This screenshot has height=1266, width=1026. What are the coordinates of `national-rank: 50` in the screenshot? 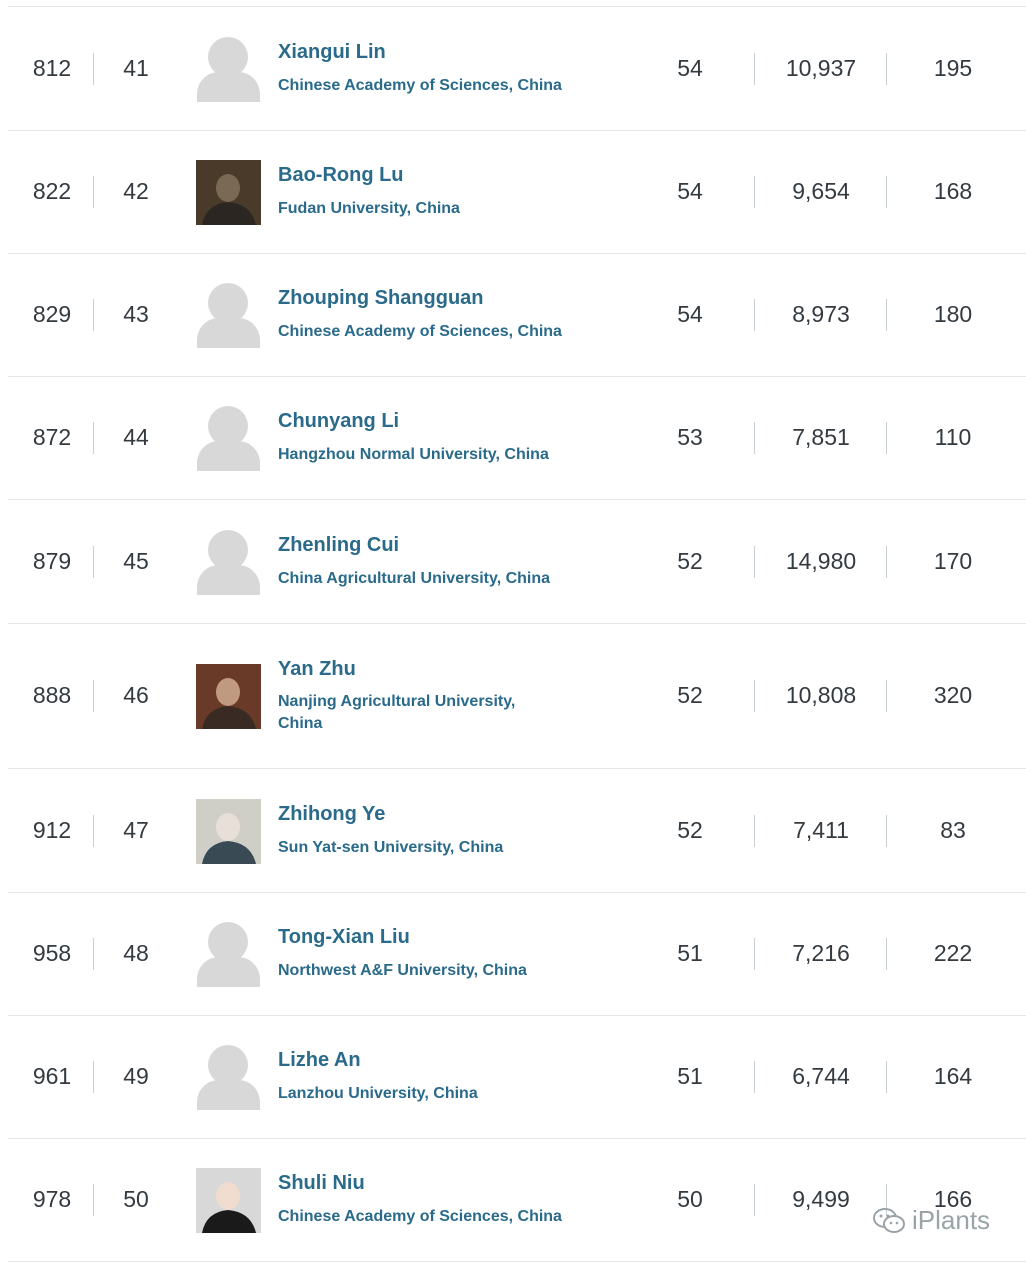 It's located at (136, 1199).